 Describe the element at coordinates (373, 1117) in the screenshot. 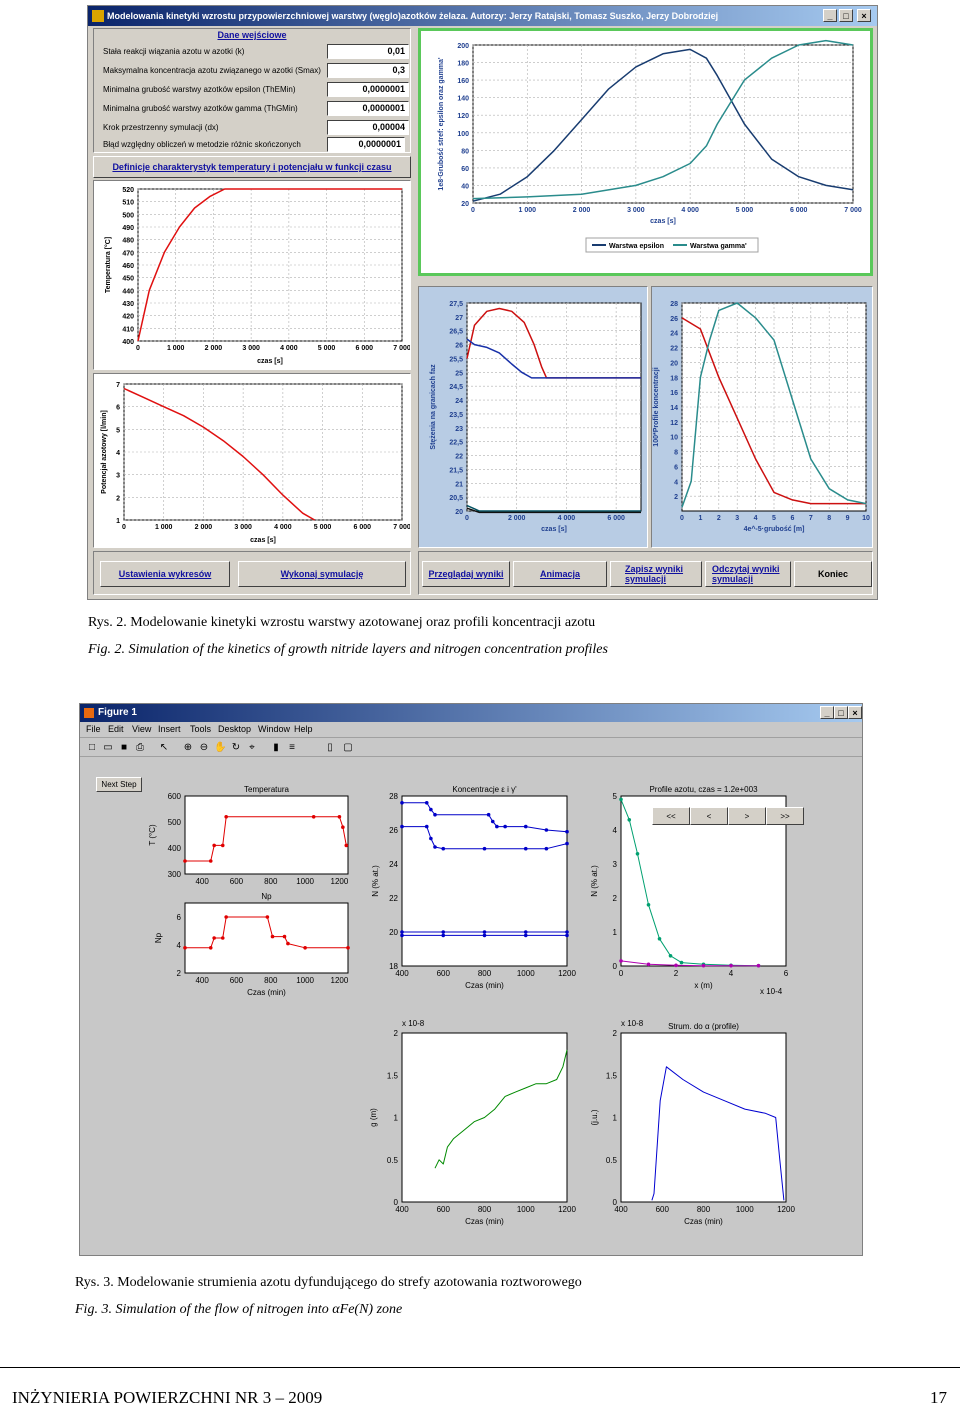

I see `y-axis-label: g (m)` at that location.